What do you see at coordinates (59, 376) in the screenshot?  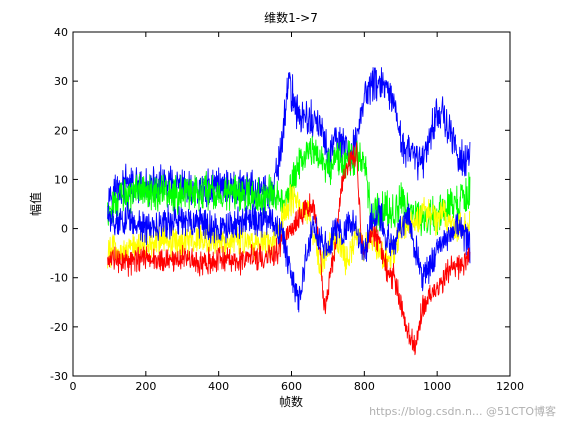 I see `y-tick-label: -30` at bounding box center [59, 376].